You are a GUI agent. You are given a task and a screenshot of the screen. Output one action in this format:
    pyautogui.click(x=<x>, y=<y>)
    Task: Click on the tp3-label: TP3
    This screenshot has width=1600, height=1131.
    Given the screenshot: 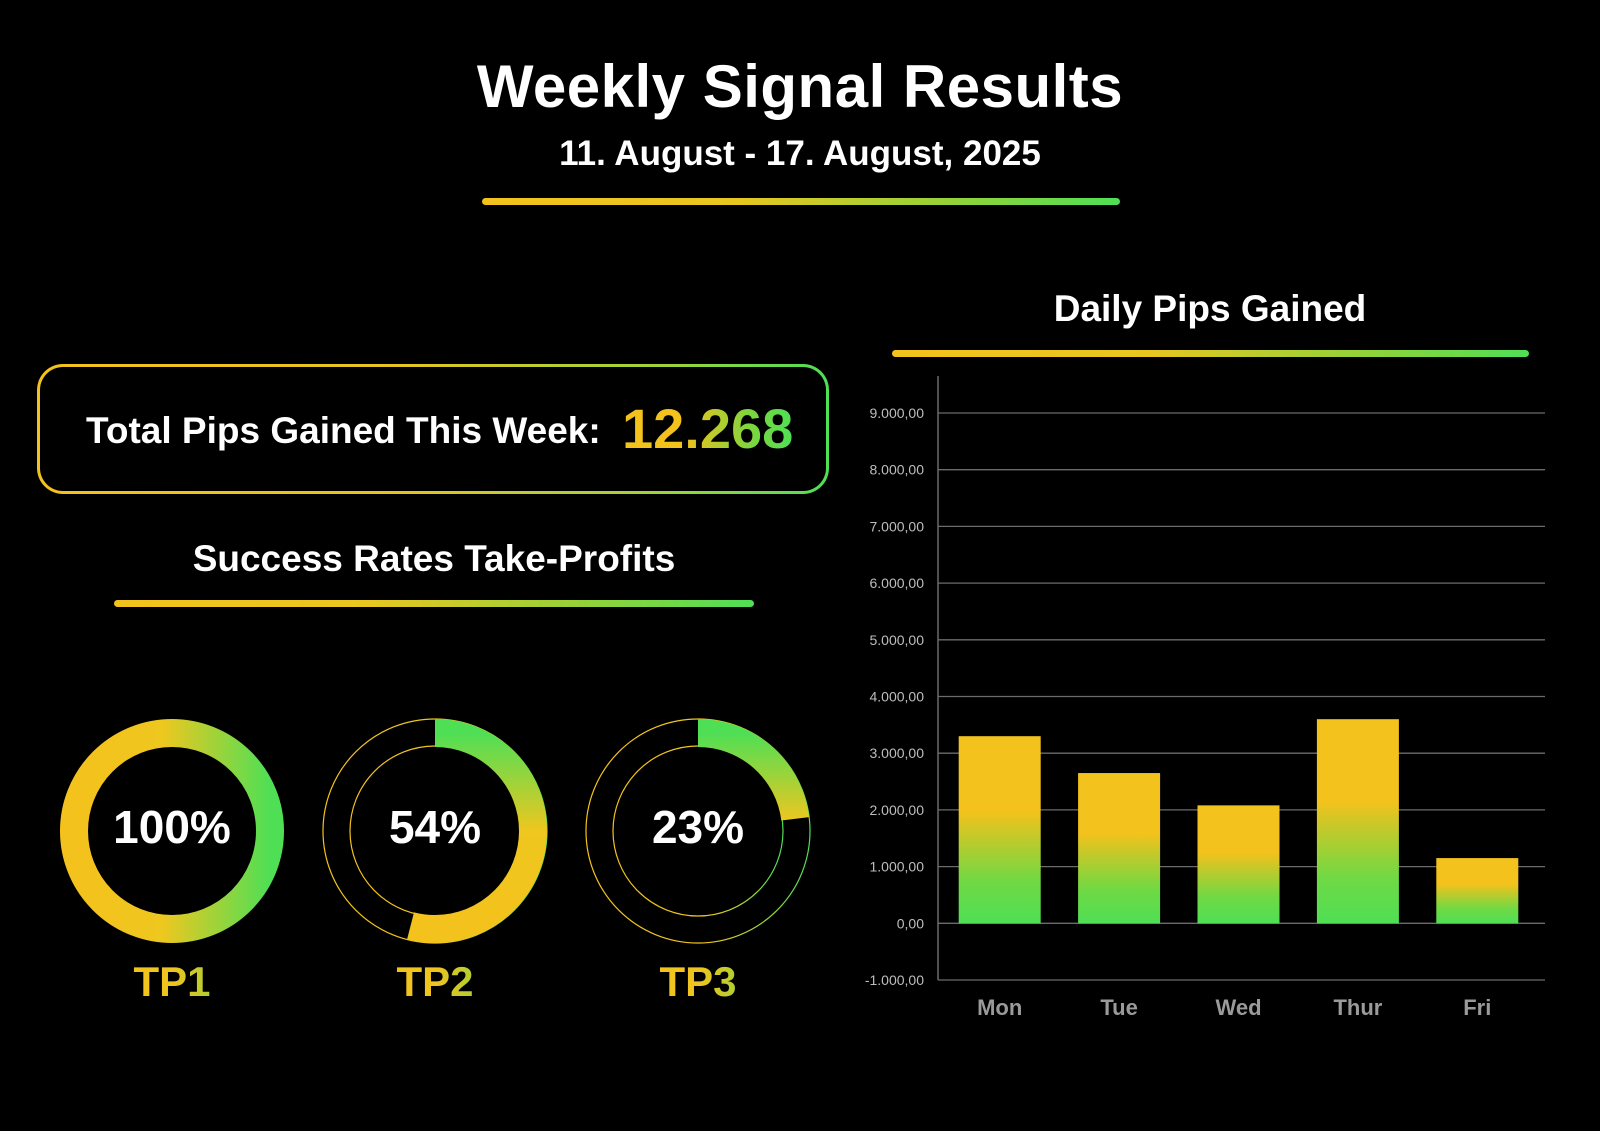 What is the action you would take?
    pyautogui.click(x=698, y=982)
    